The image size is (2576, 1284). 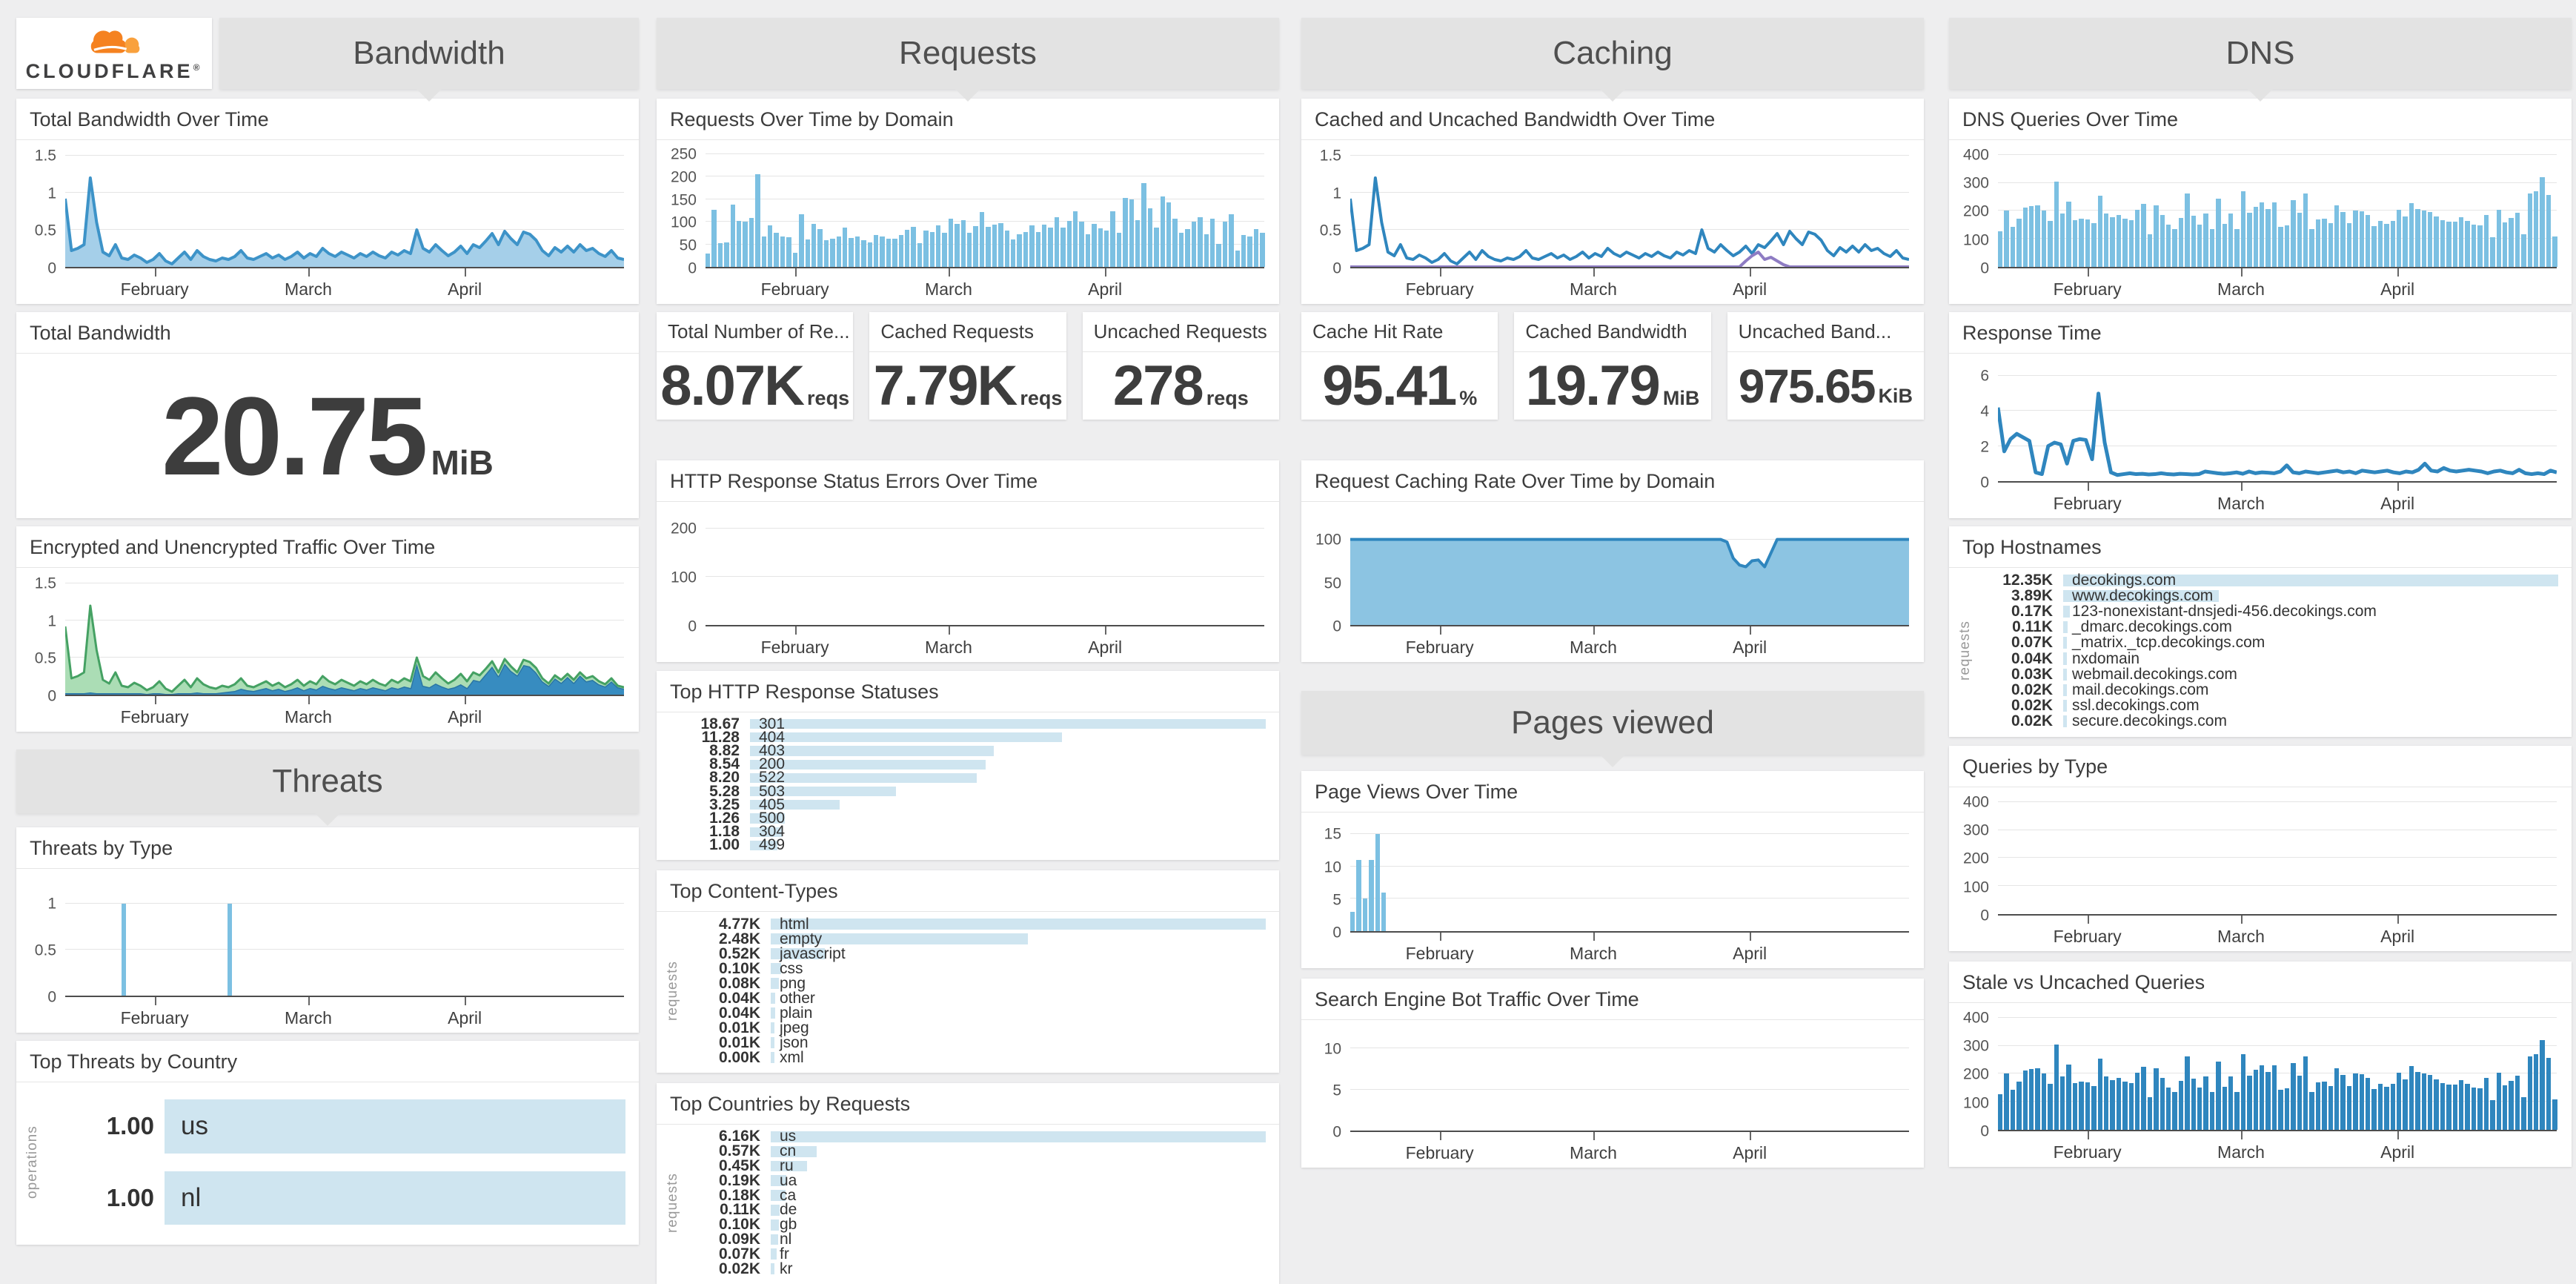 What do you see at coordinates (2260, 436) in the screenshot?
I see `response-time-chart: 0 2 4 6 February March April` at bounding box center [2260, 436].